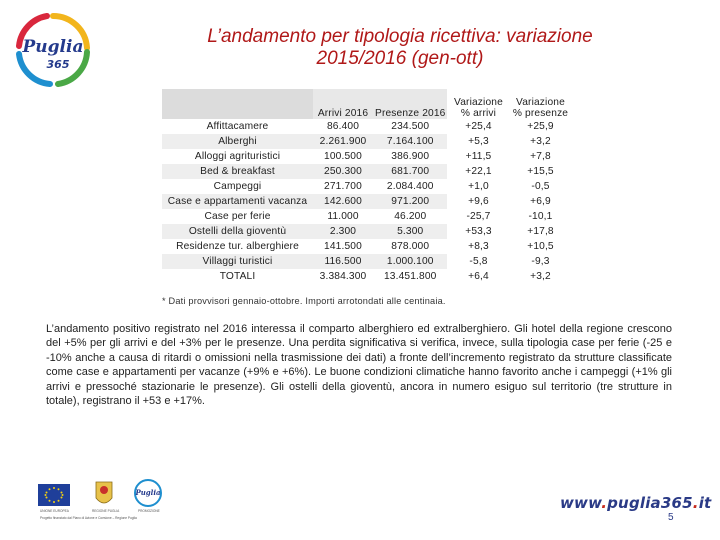 This screenshot has height=540, width=720. I want to click on title-line-2: 2015/2016 (gen-ott), so click(400, 58).